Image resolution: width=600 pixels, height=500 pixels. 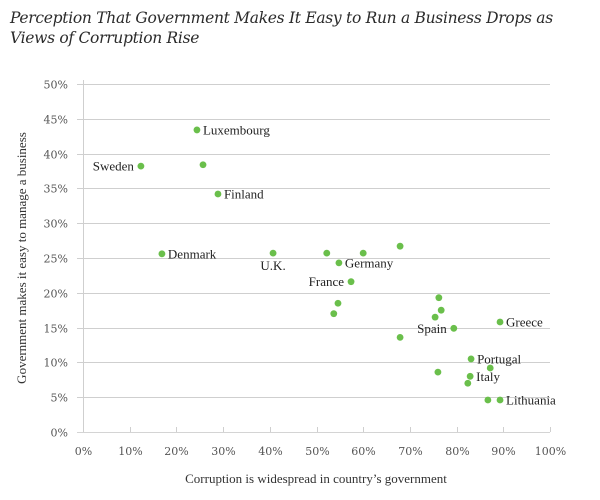 I want to click on point-label-germany: Germany, so click(x=369, y=262).